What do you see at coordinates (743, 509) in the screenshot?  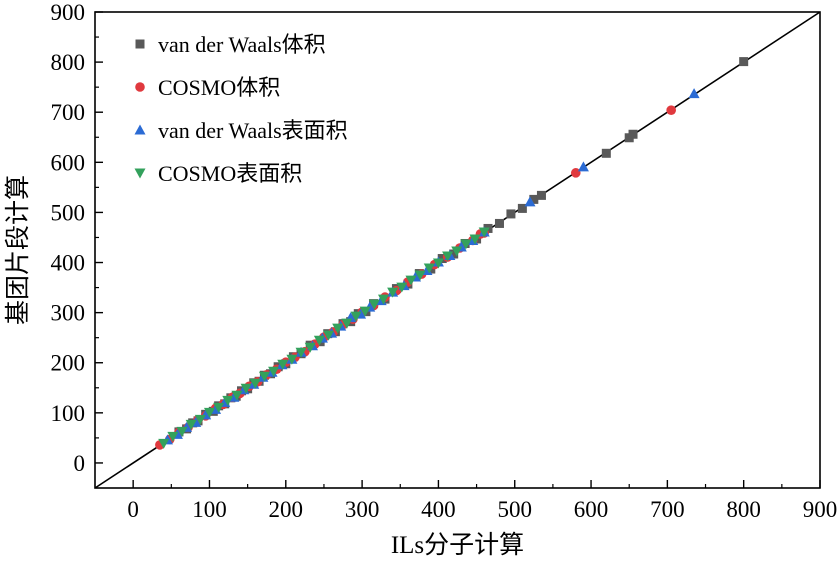 I see `x-tick-label: 800` at bounding box center [743, 509].